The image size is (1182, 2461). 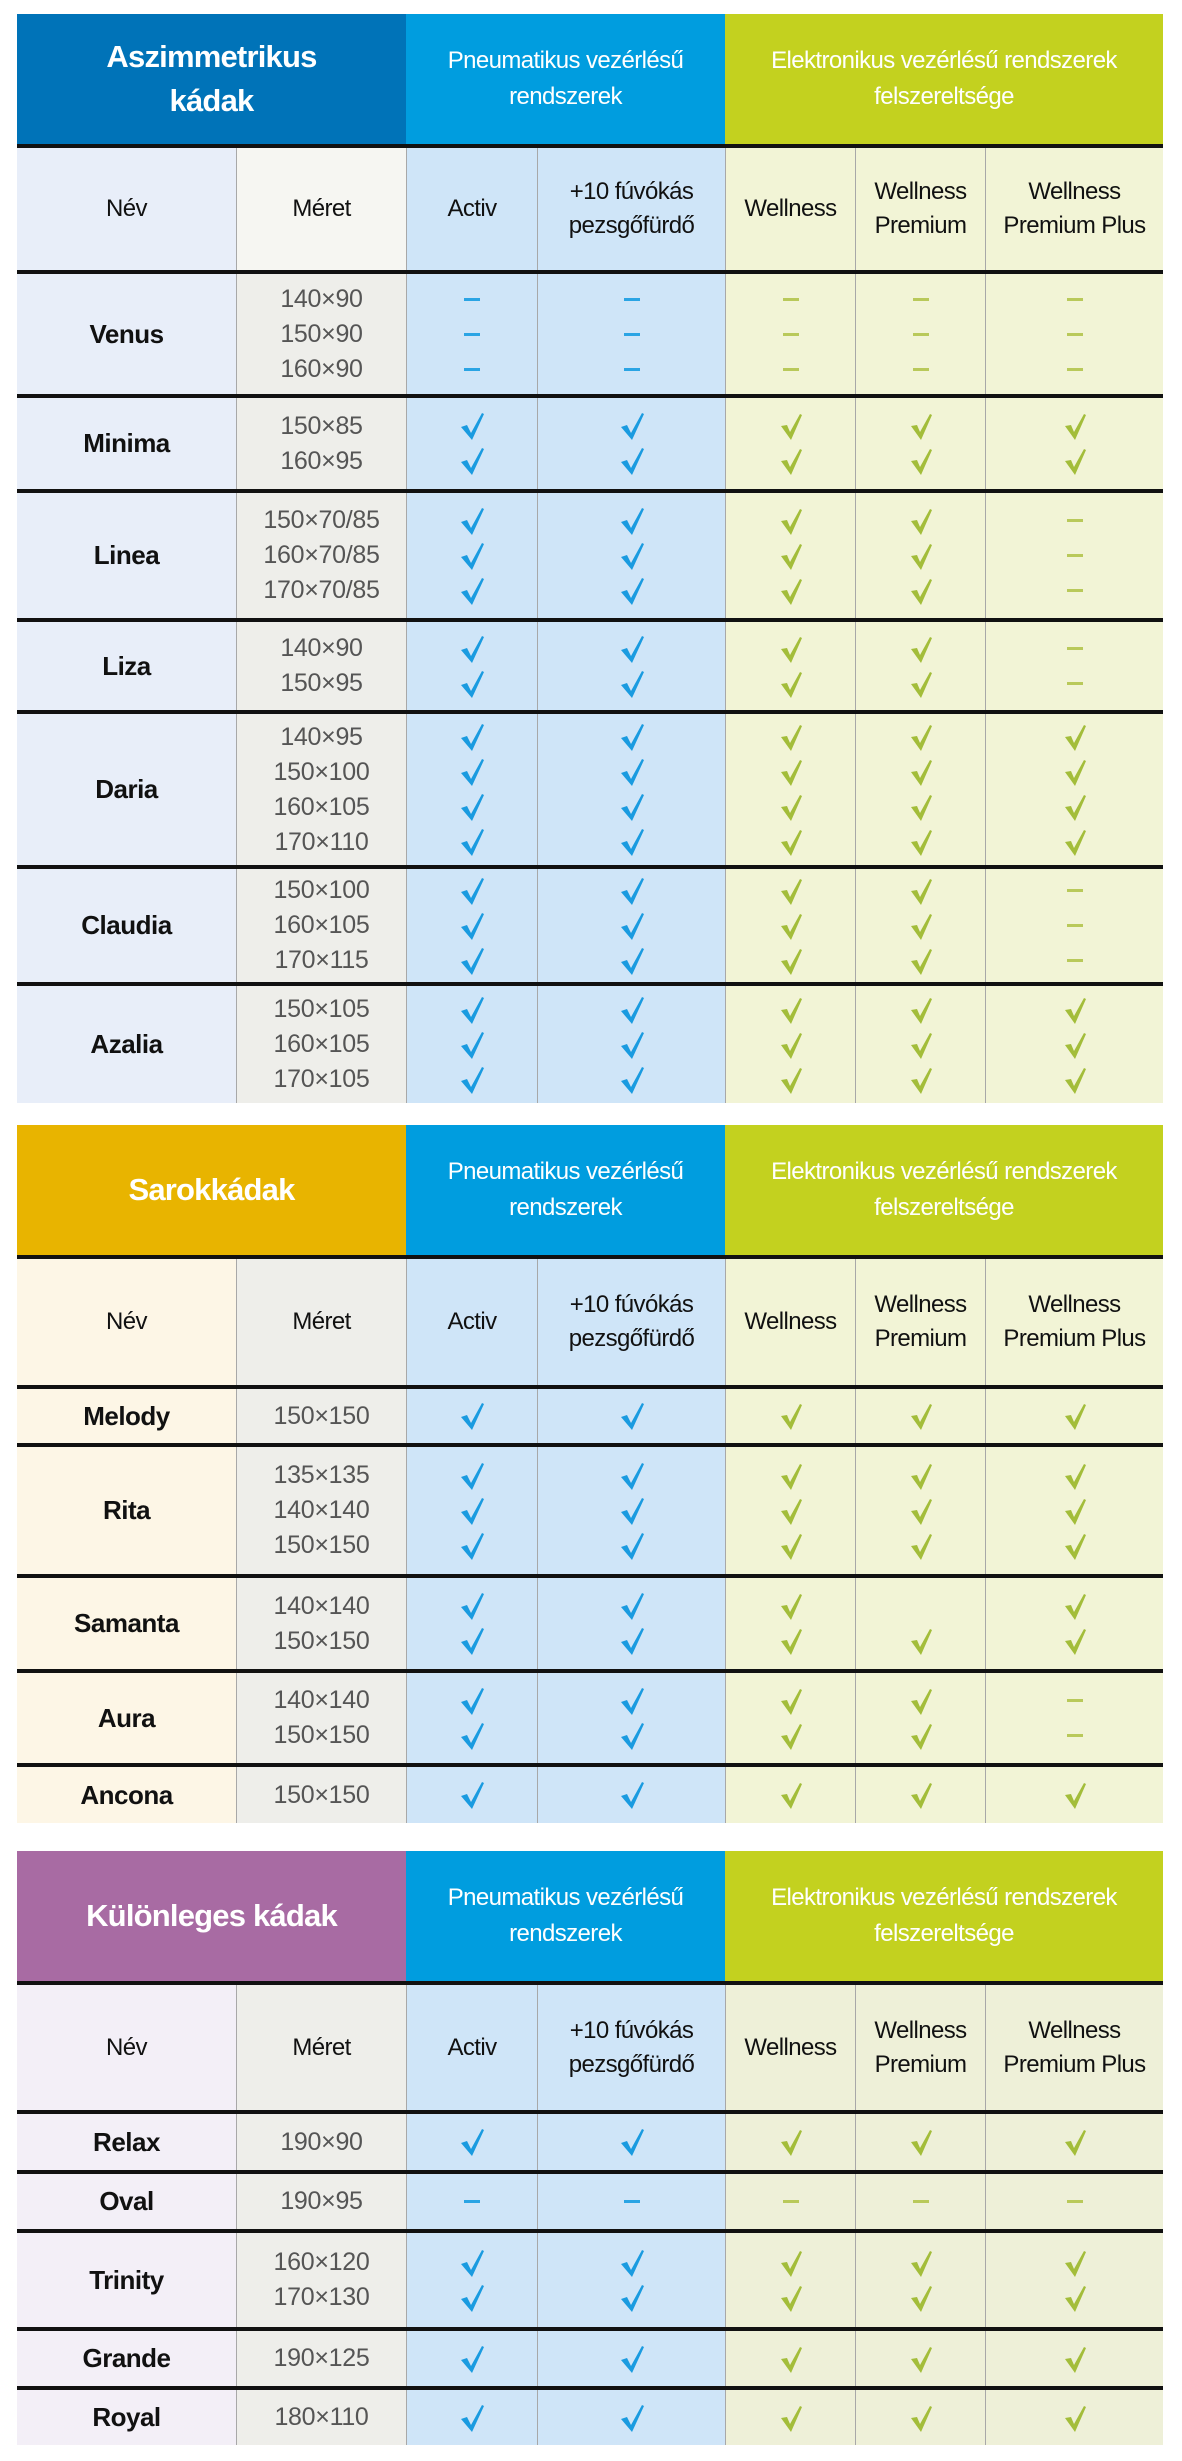 What do you see at coordinates (321, 771) in the screenshot?
I see `size-value: 150×100` at bounding box center [321, 771].